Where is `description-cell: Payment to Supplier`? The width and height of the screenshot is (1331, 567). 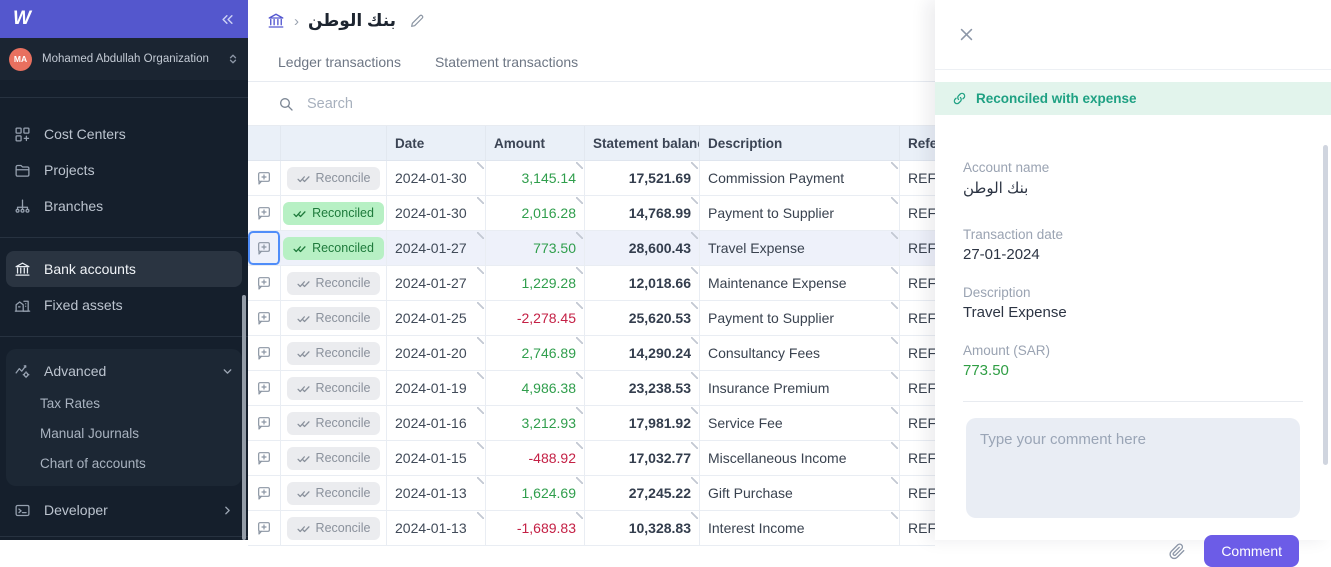 description-cell: Payment to Supplier is located at coordinates (800, 318).